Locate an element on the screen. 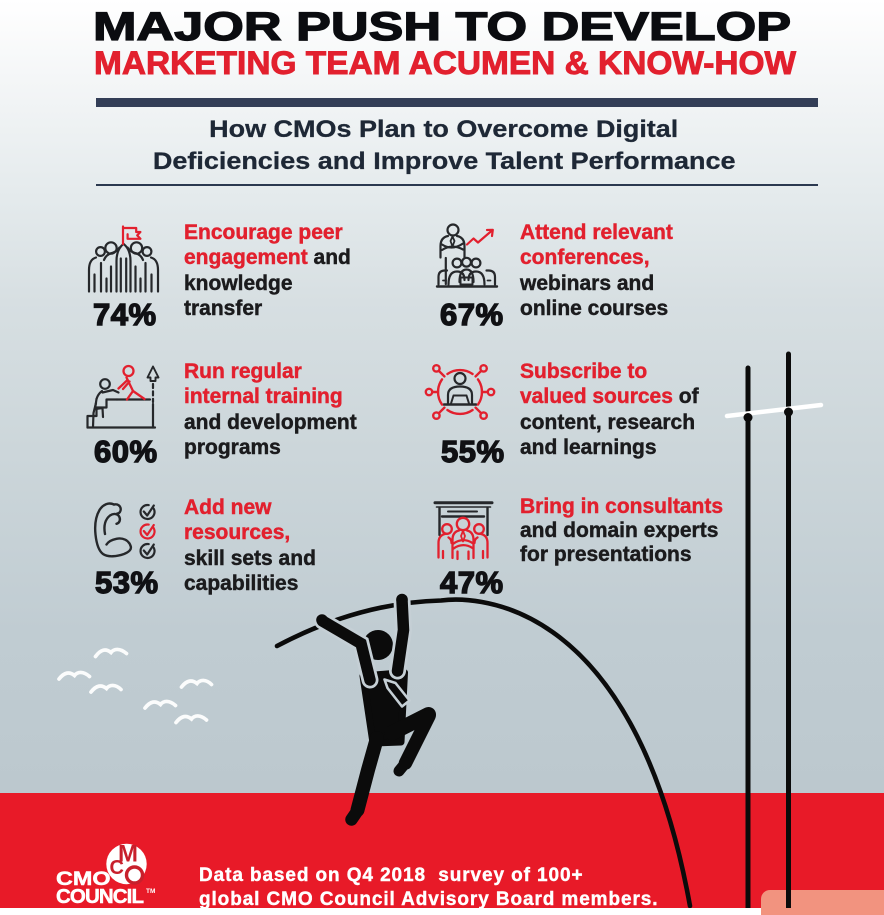 This screenshot has width=884, height=915. svg-text: M is located at coordinates (128, 854).